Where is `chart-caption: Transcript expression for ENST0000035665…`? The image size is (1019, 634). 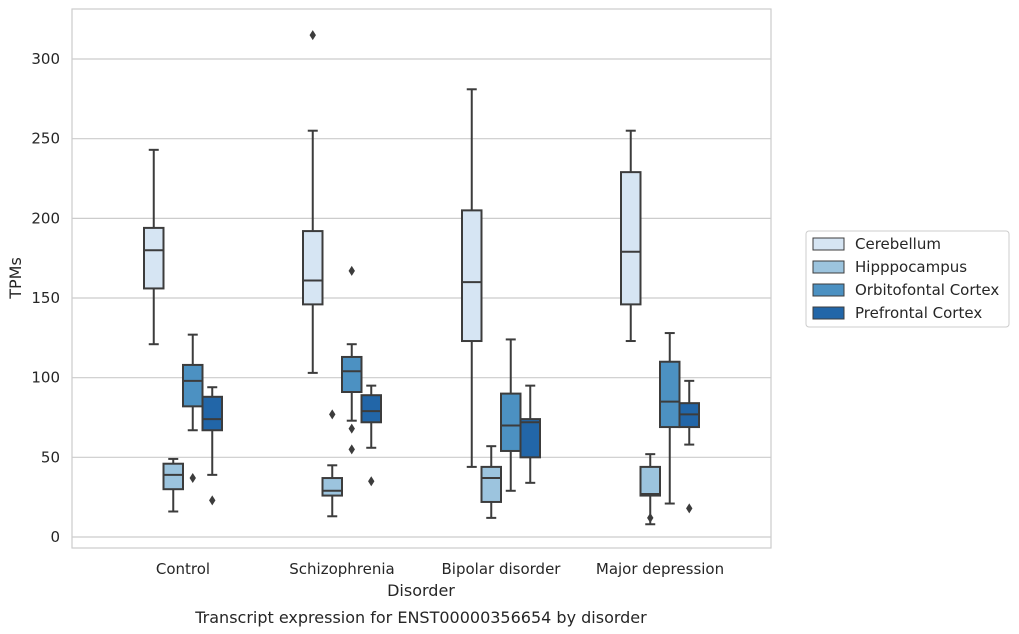
chart-caption: Transcript expression for ENST0000035665… is located at coordinates (420, 617).